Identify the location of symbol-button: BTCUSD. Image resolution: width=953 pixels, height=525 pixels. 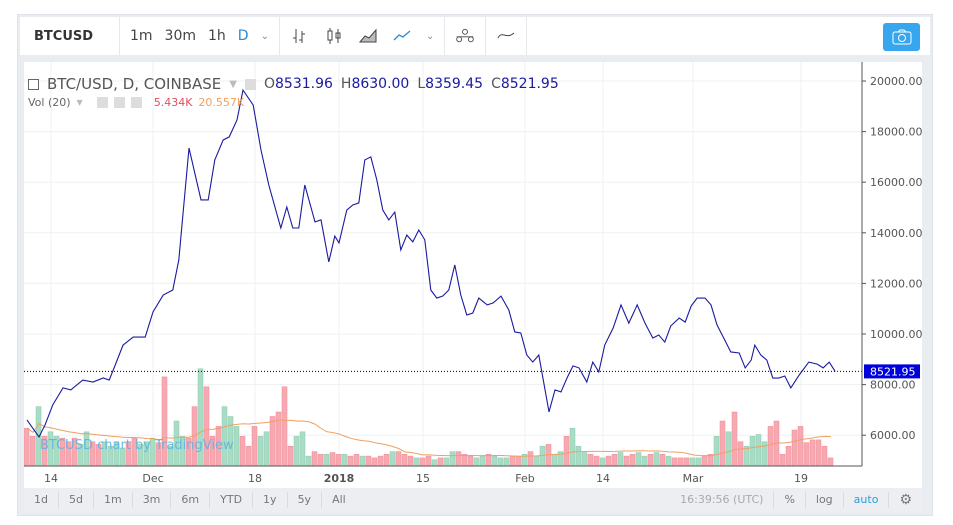
(70, 36).